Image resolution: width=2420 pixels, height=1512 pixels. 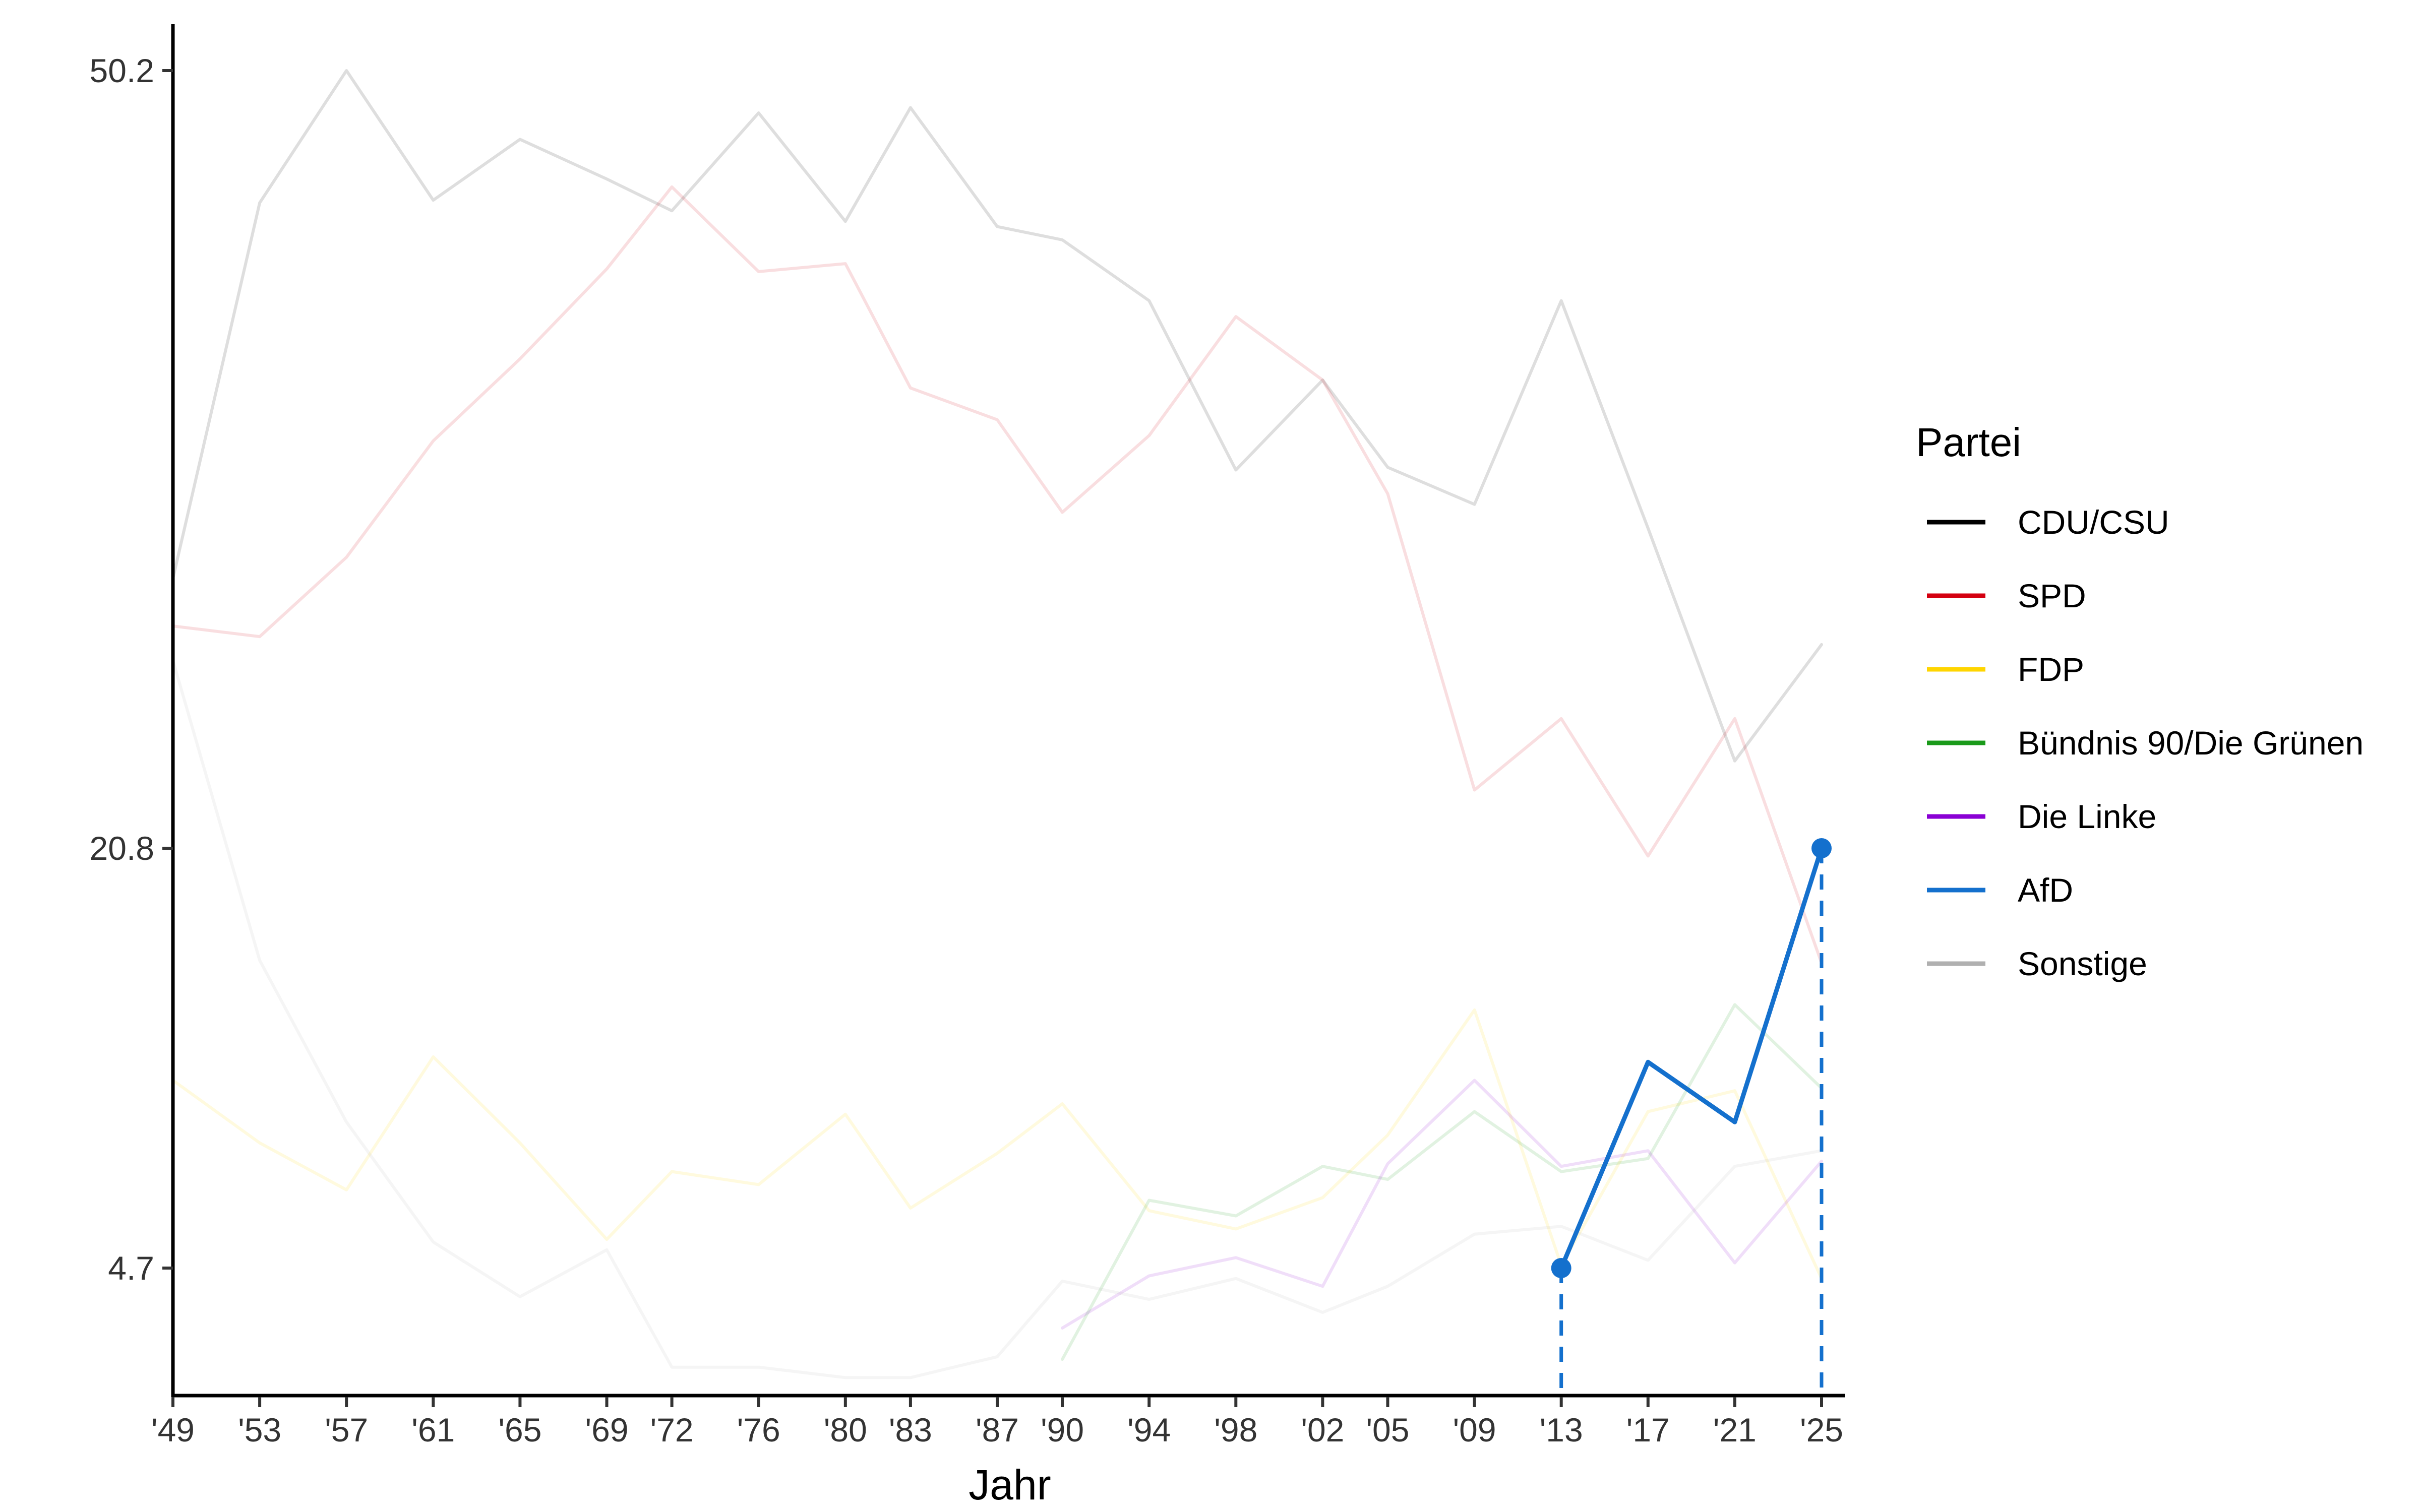 I want to click on legend-item-die-linke: Die Linke, so click(x=2041, y=817).